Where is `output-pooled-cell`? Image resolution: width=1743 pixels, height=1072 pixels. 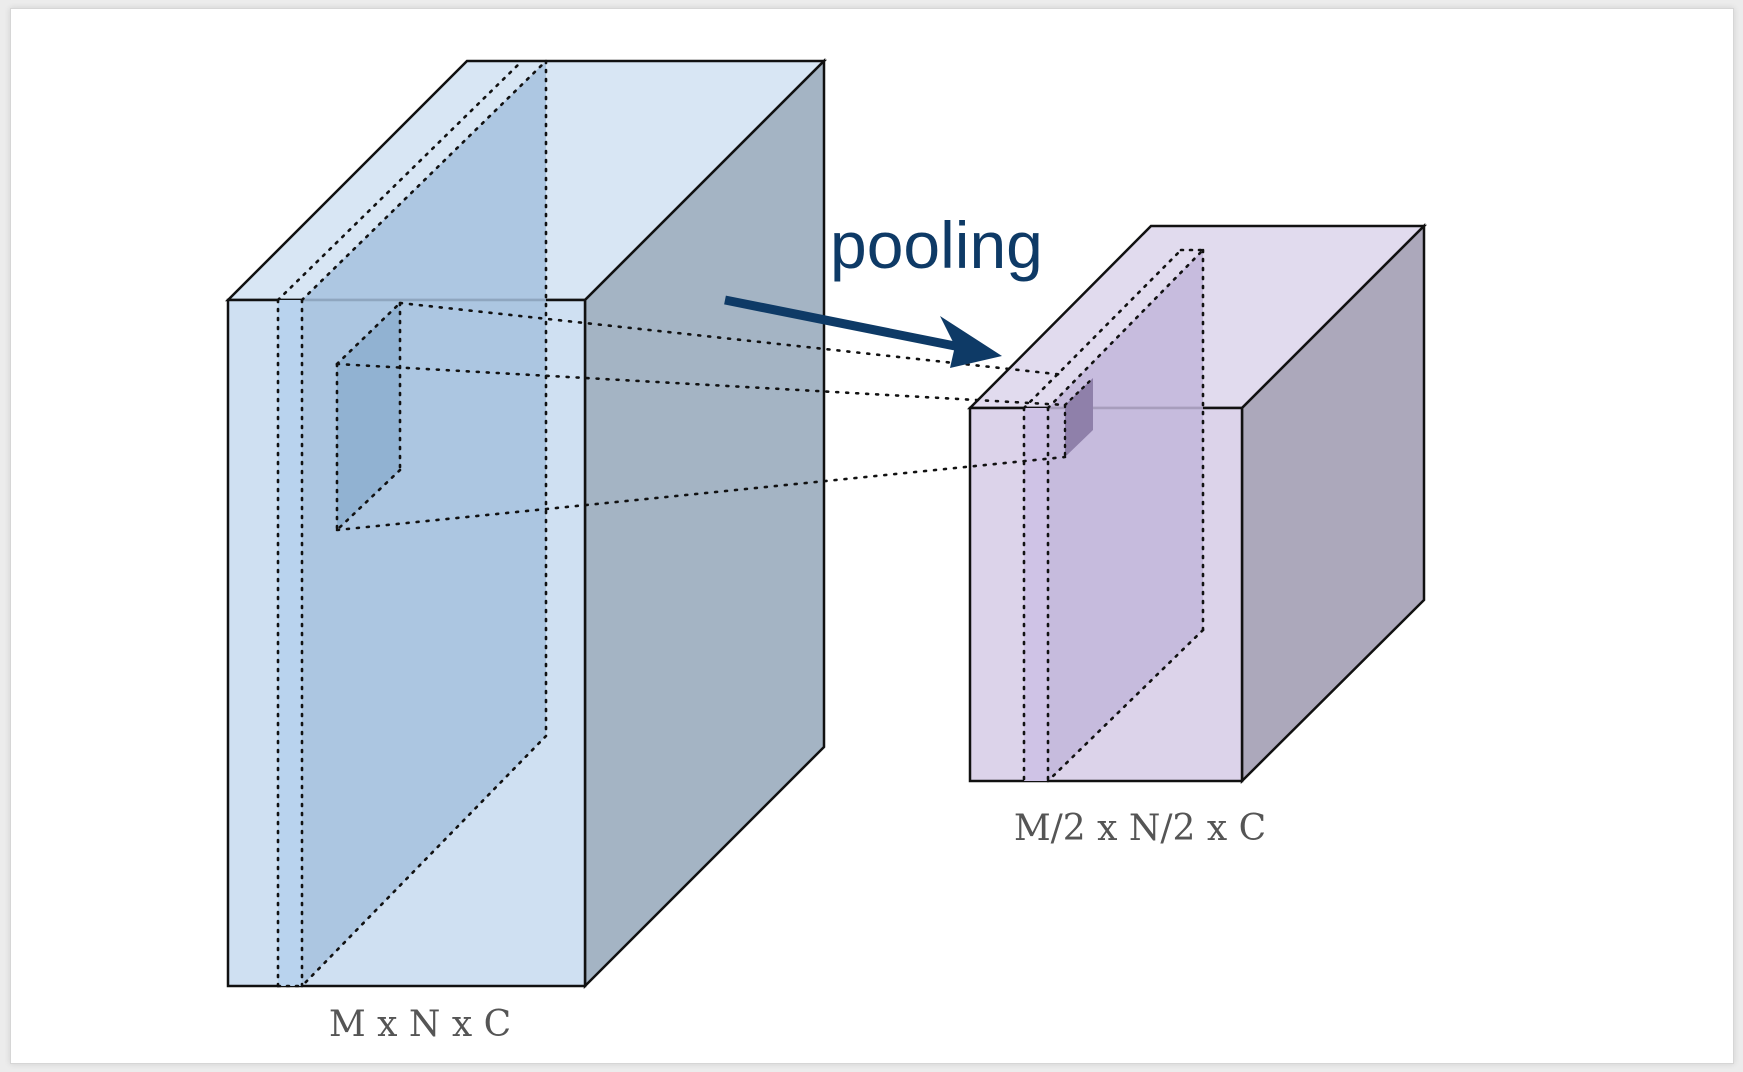
output-pooled-cell is located at coordinates (1079, 417).